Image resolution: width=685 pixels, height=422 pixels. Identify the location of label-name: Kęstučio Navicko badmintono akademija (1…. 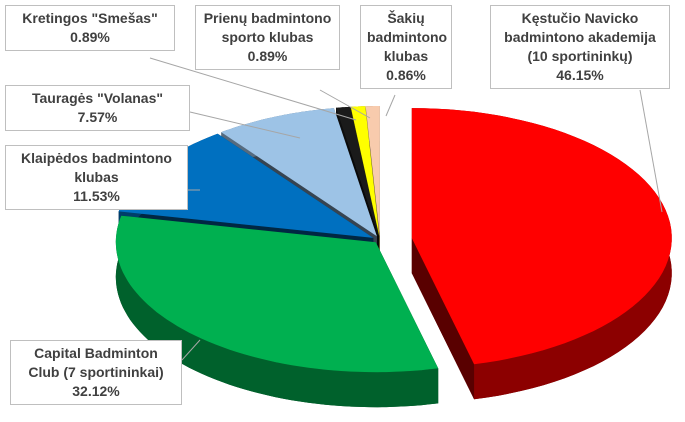
(580, 37).